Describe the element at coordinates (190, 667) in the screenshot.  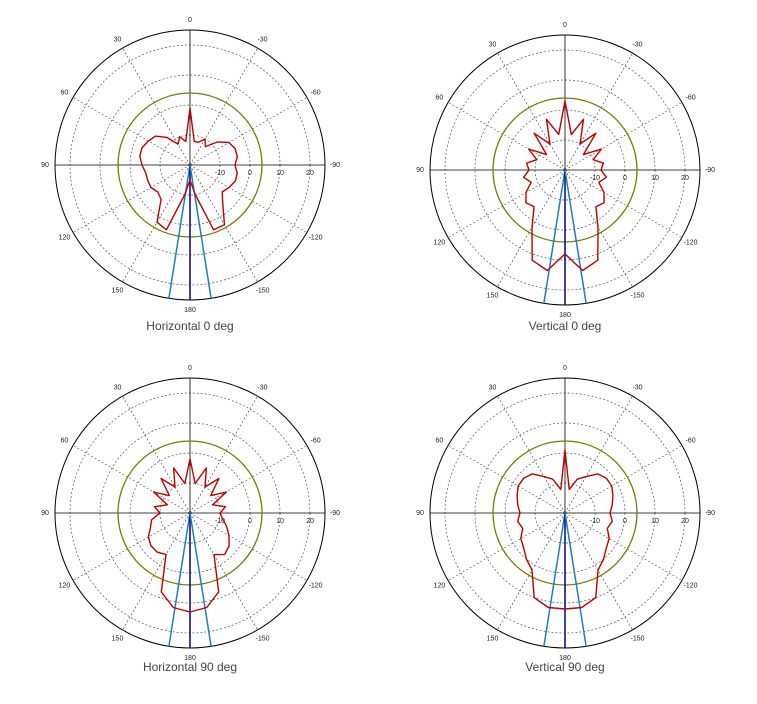
I see `chart-title: Horizontal 90 deg` at that location.